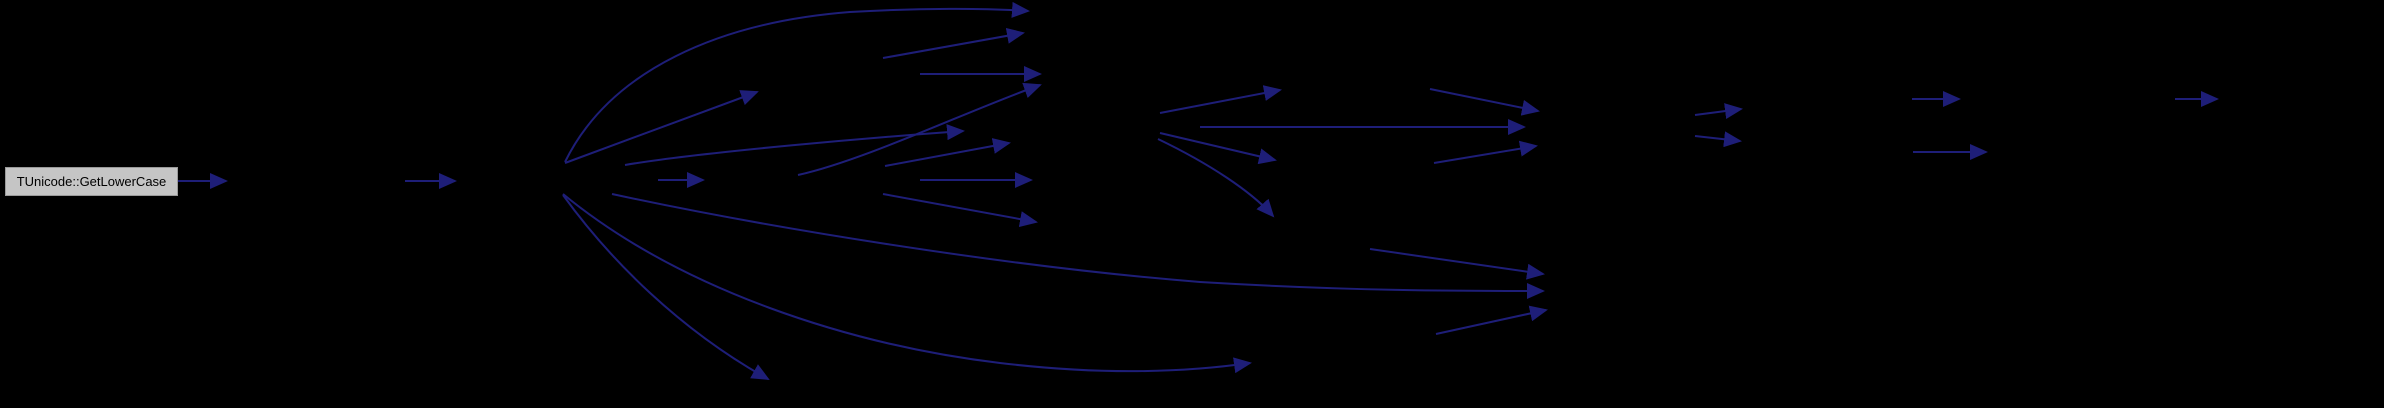 Image resolution: width=2384 pixels, height=408 pixels. I want to click on node-tunicode-getlowercase: TUnicode::GetLowerCase, so click(91, 181).